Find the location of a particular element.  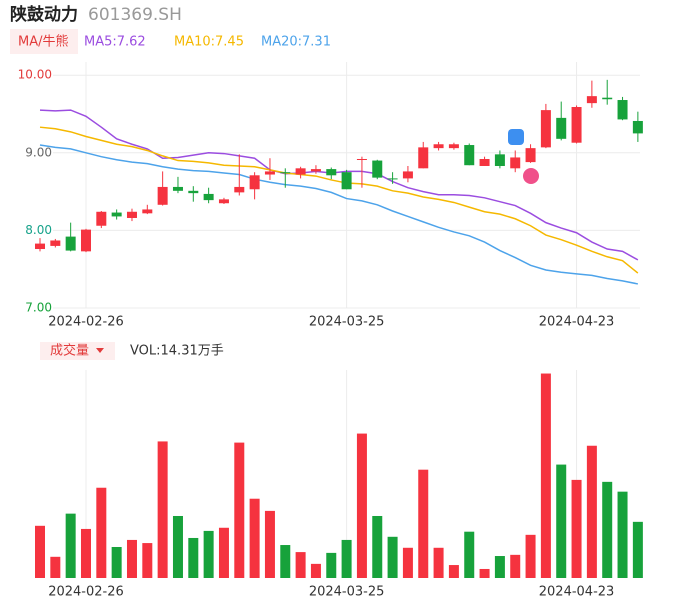

y-tick-label: 8.00 is located at coordinates (38, 230).